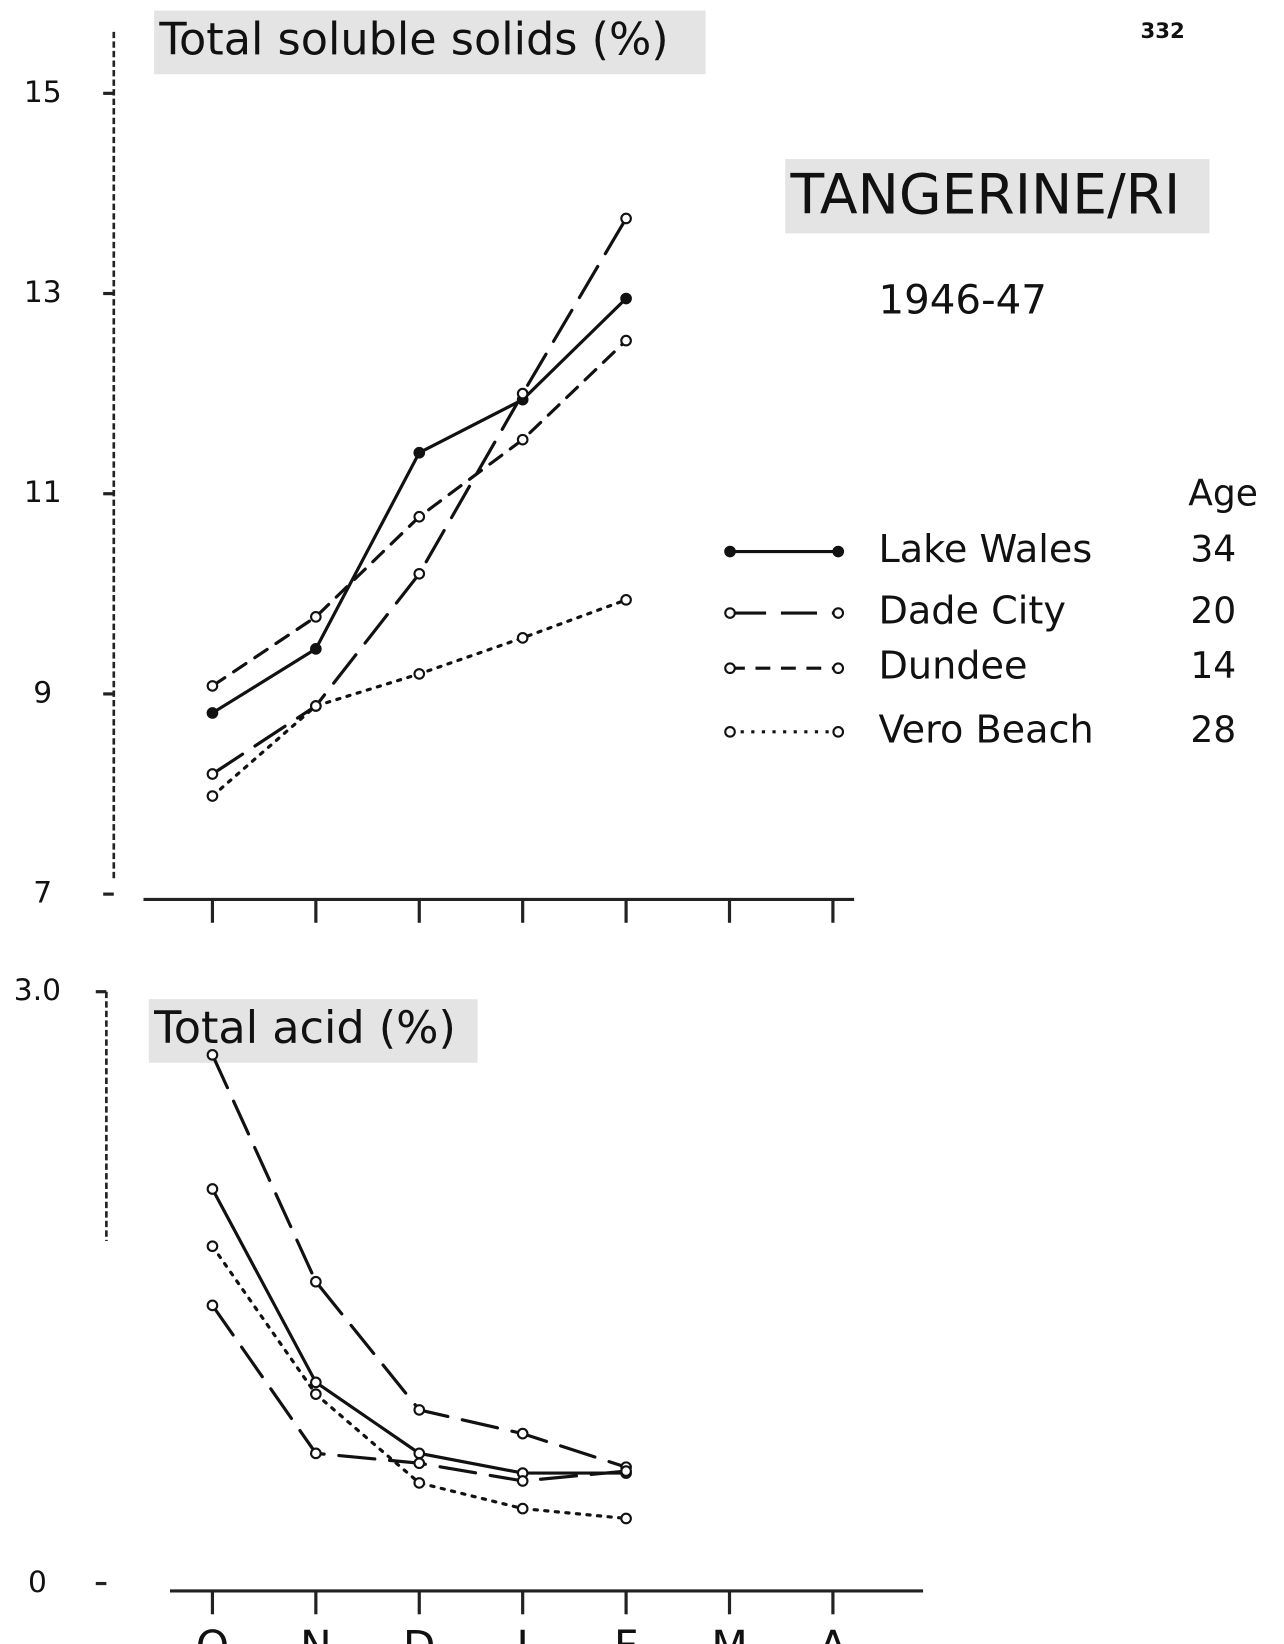 The width and height of the screenshot is (1284, 1644). What do you see at coordinates (963, 299) in the screenshot?
I see `subtitle: 1946-47` at bounding box center [963, 299].